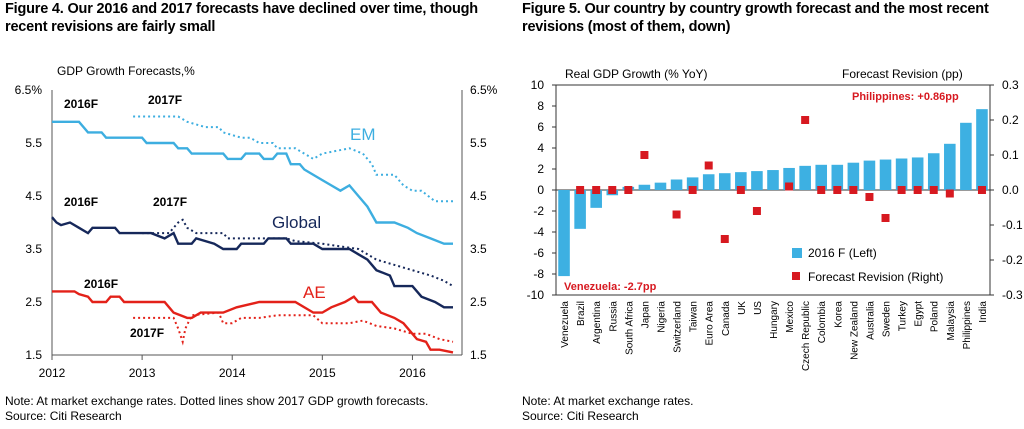 The width and height of the screenshot is (1024, 429). Describe the element at coordinates (1010, 85) in the screenshot. I see `revision-ytick-label: 0.3` at that location.